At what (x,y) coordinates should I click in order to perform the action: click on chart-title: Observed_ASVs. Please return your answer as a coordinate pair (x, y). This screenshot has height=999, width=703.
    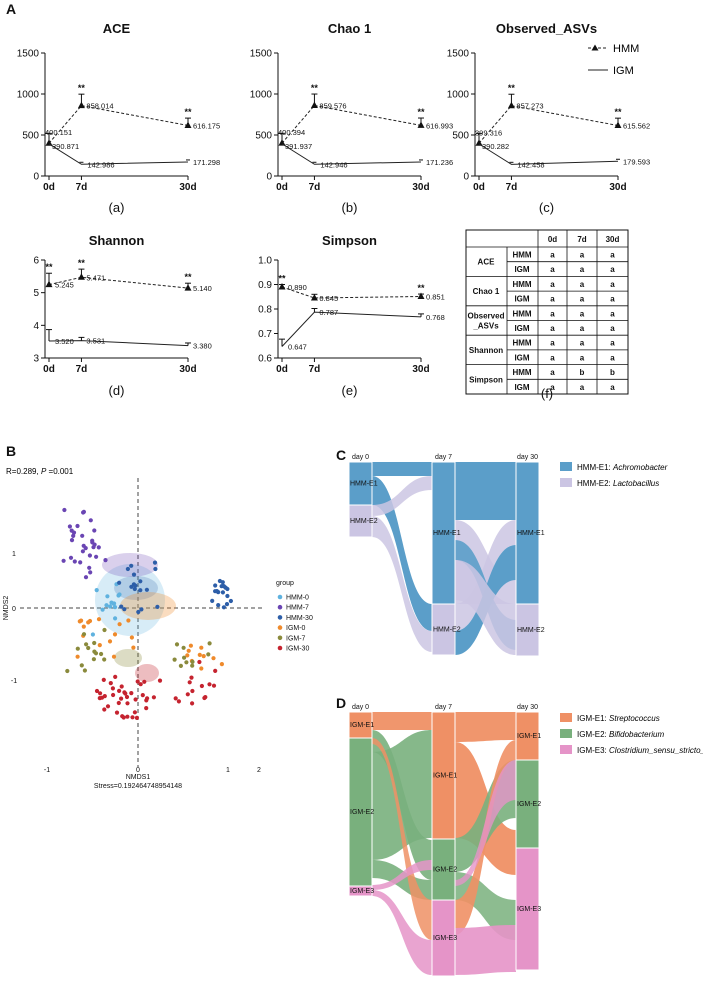
    Looking at the image, I should click on (546, 28).